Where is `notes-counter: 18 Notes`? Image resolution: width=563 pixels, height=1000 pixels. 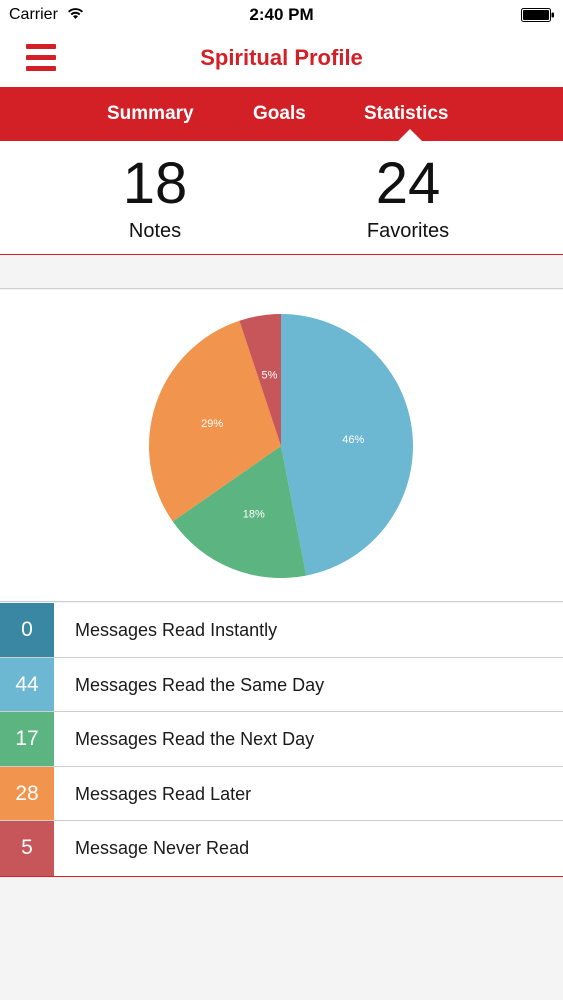
notes-counter: 18 Notes is located at coordinates (155, 198).